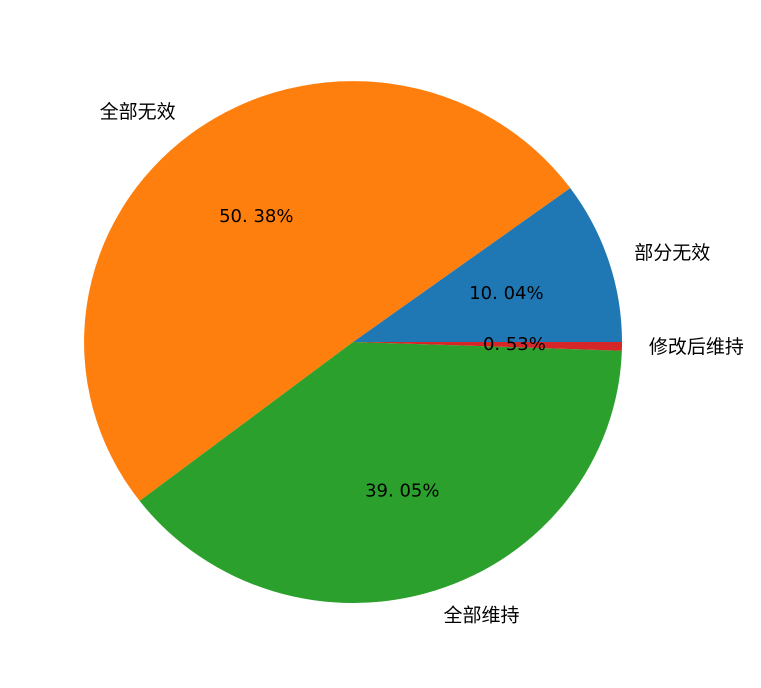 The height and width of the screenshot is (688, 761). I want to click on slice-label: 部分无效, so click(672, 253).